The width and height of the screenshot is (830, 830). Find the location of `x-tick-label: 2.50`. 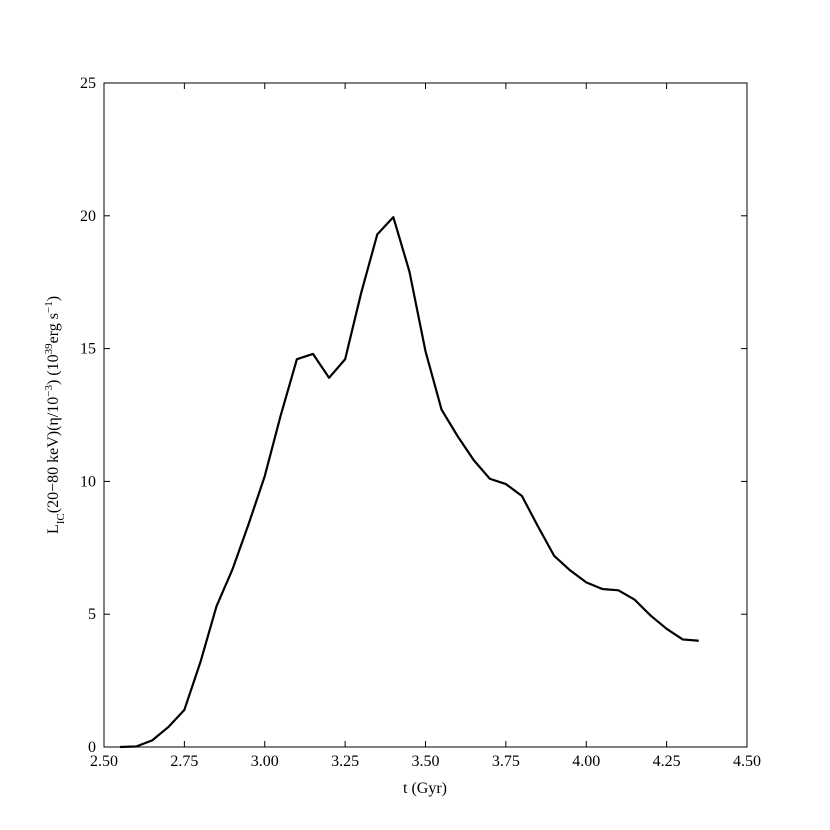

x-tick-label: 2.50 is located at coordinates (104, 761).